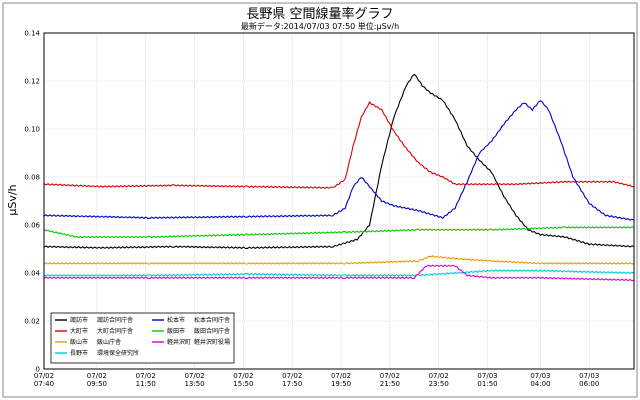 The height and width of the screenshot is (400, 640). Describe the element at coordinates (32, 226) in the screenshot. I see `y-tick-label: 0.06` at that location.